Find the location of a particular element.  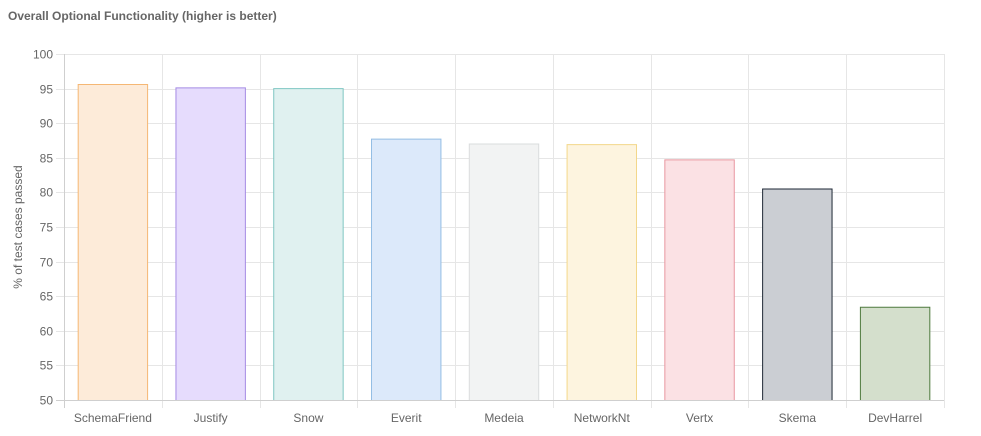

y-tick-label: 100 is located at coordinates (43, 55).